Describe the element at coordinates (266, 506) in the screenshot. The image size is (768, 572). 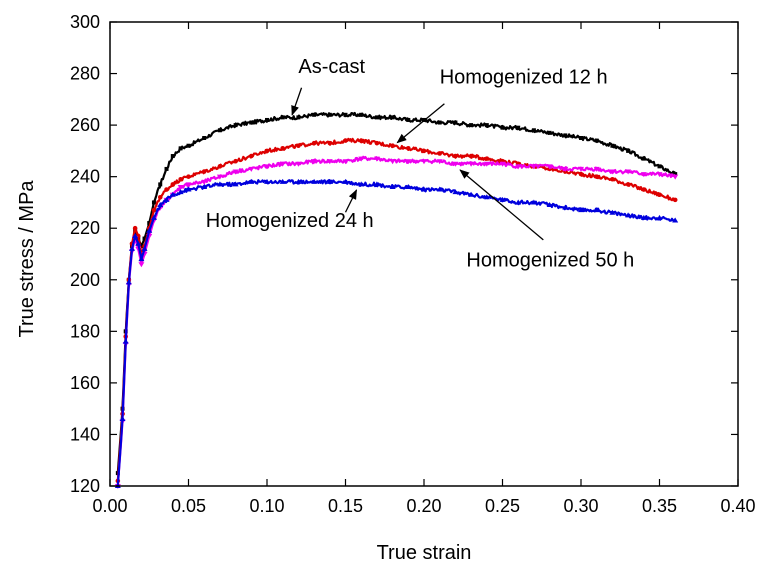
I see `x-tick-label: 0.10` at that location.